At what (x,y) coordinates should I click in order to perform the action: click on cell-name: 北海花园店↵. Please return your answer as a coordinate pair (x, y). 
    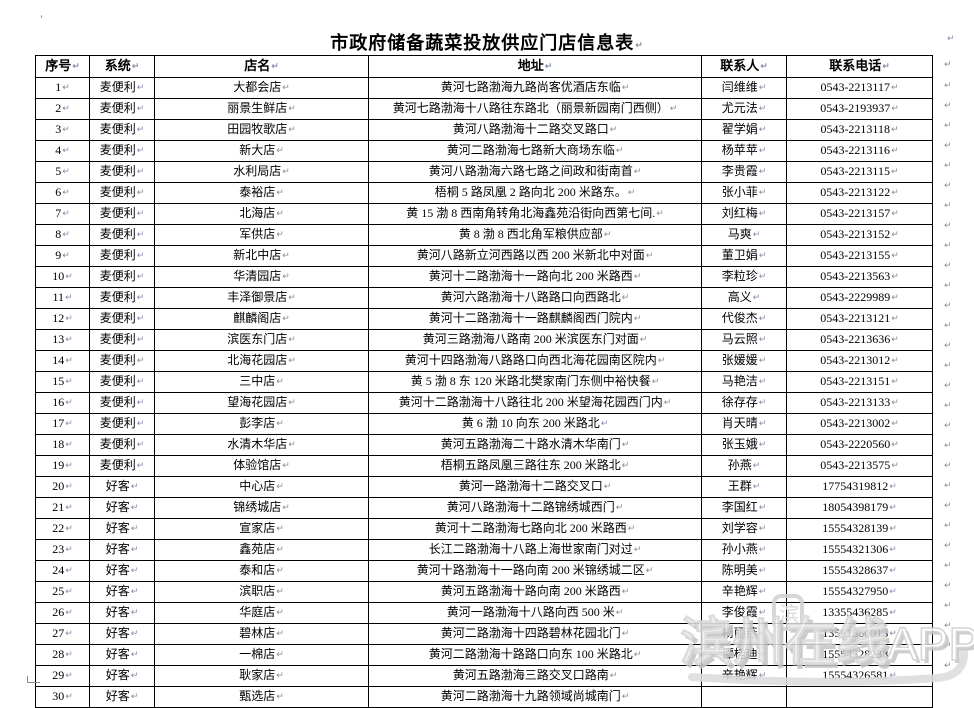
    Looking at the image, I should click on (261, 361).